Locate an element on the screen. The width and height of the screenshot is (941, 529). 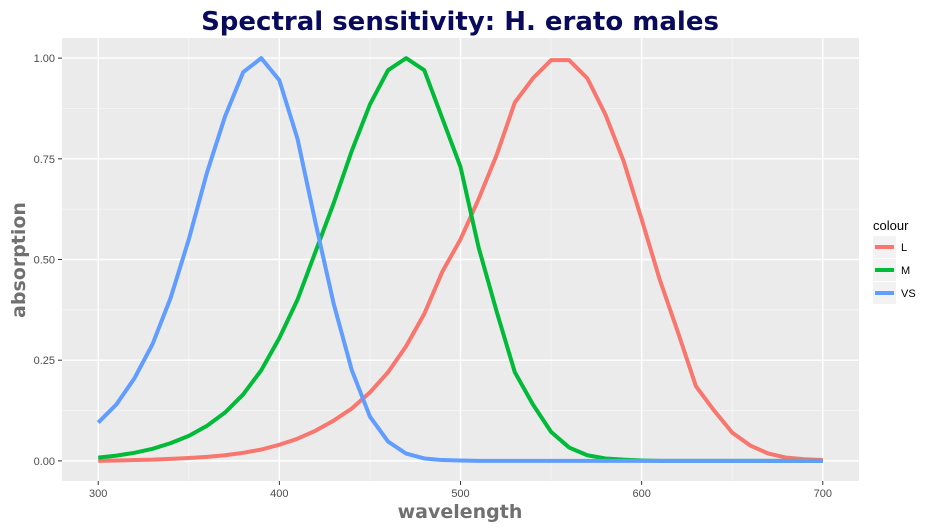
chart-title: Spectral sensitivity: H. erato males is located at coordinates (460, 22).